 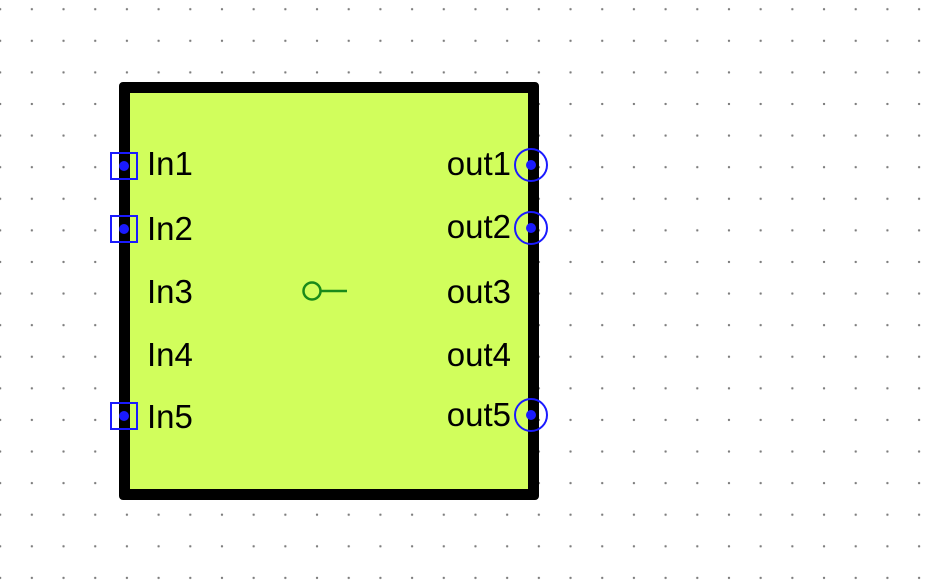 I want to click on output-port-out2, so click(x=531, y=228).